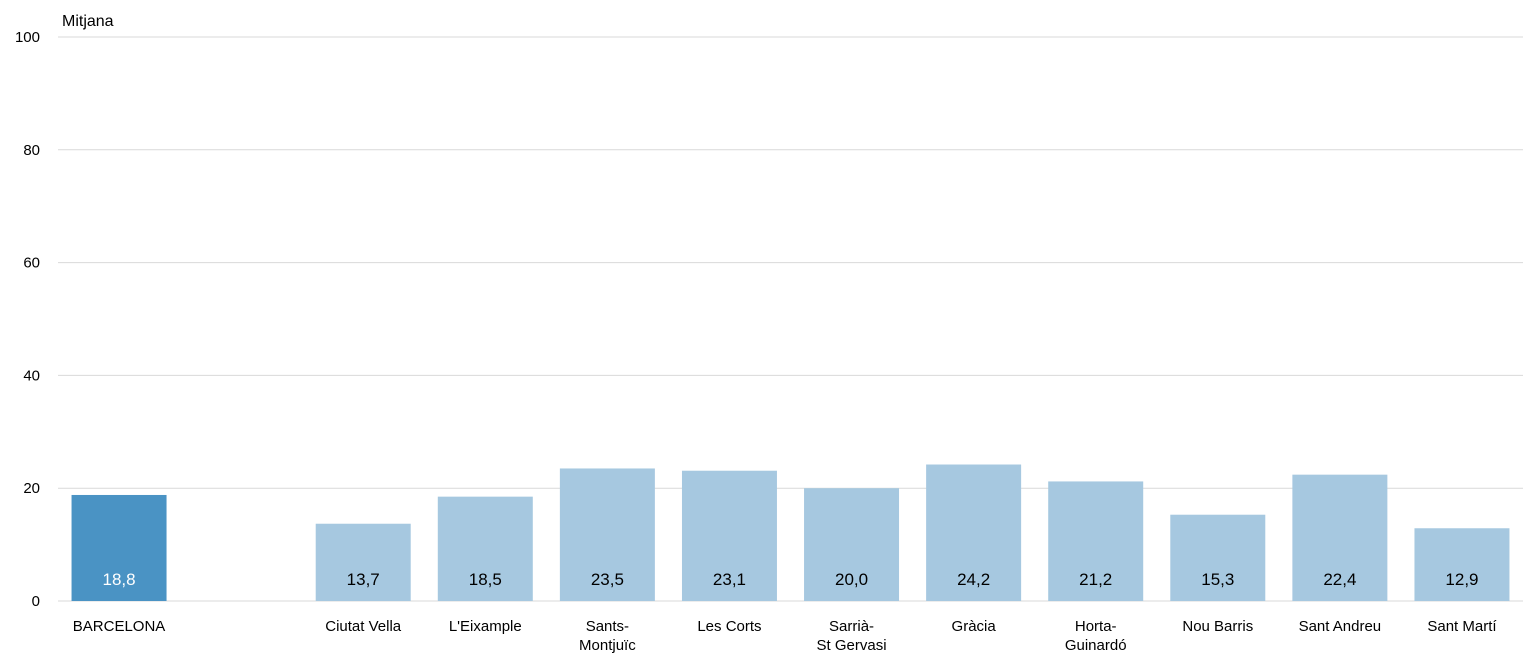  What do you see at coordinates (31, 375) in the screenshot?
I see `y-tick-label: 40` at bounding box center [31, 375].